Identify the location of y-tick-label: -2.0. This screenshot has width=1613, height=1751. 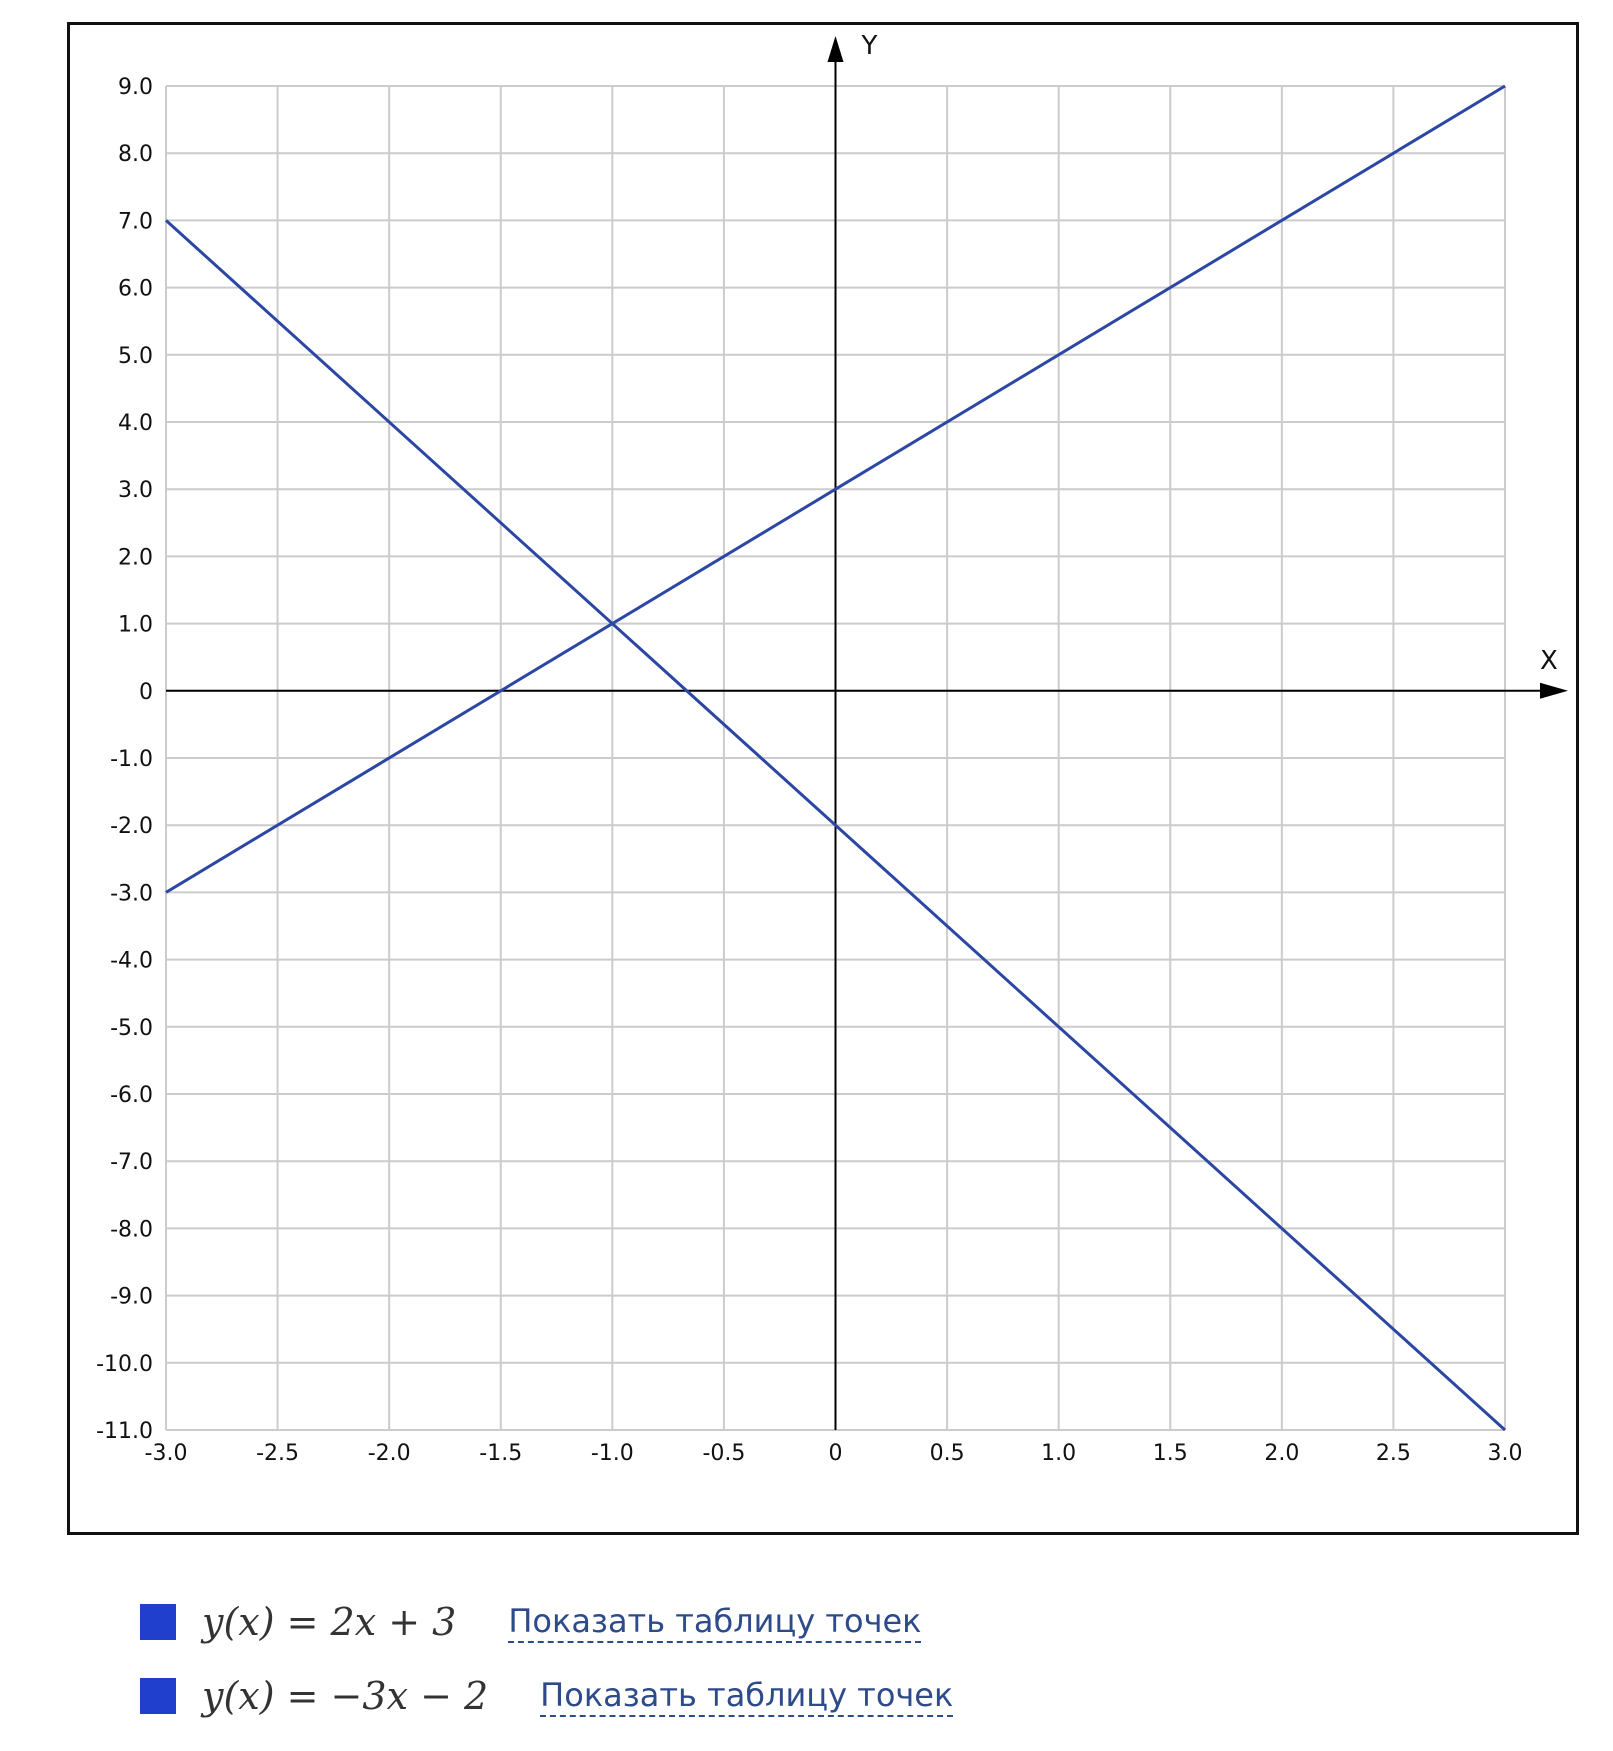
(131, 826).